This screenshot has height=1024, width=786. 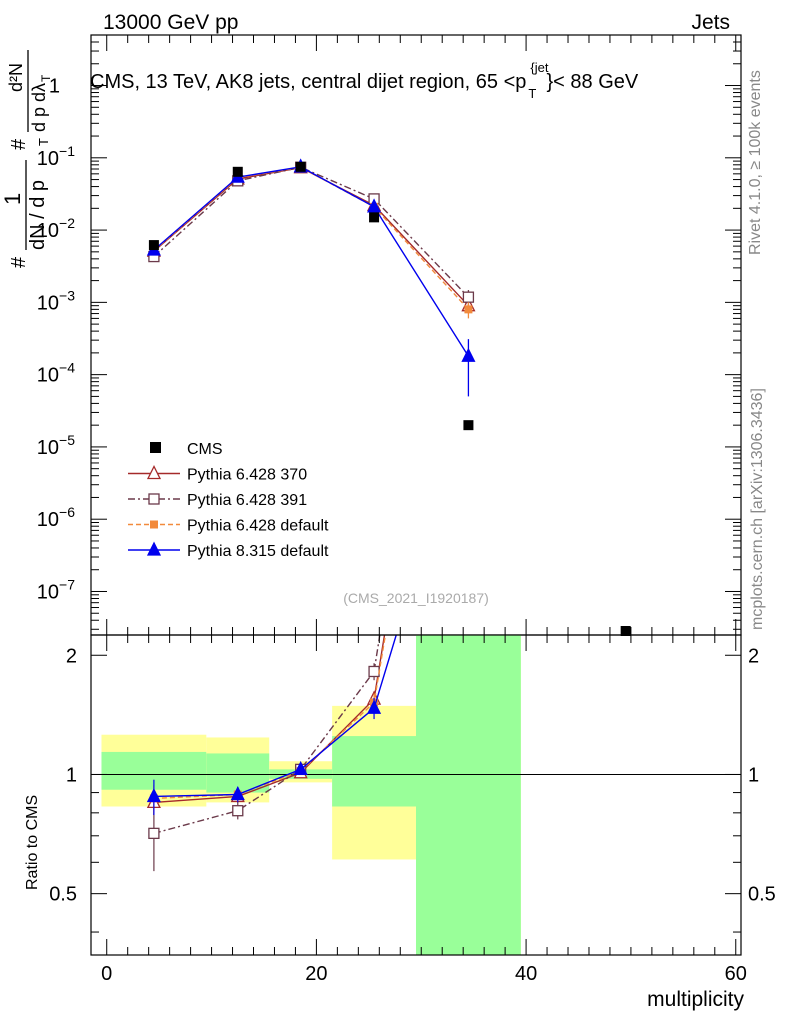 I want to click on ratio-y-tick-label-right: 2, so click(x=753, y=656).